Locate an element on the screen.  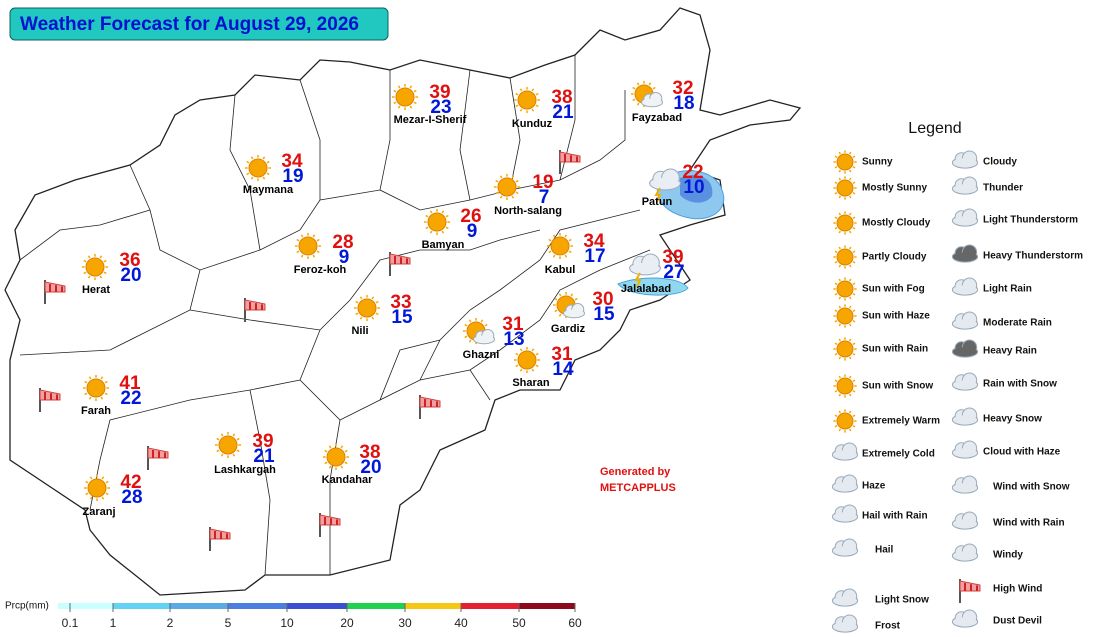
legend-label: Light Thunderstorm is located at coordinates (1030, 220).